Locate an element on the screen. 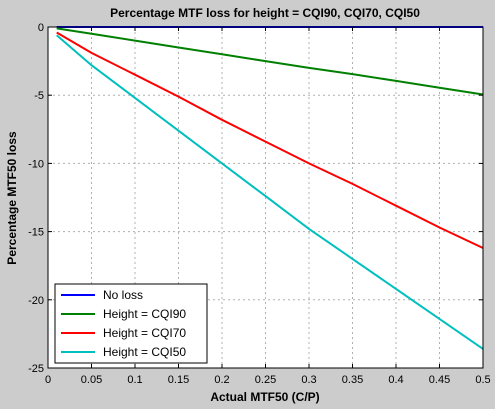  legend-entry-label: No loss is located at coordinates (123, 295).